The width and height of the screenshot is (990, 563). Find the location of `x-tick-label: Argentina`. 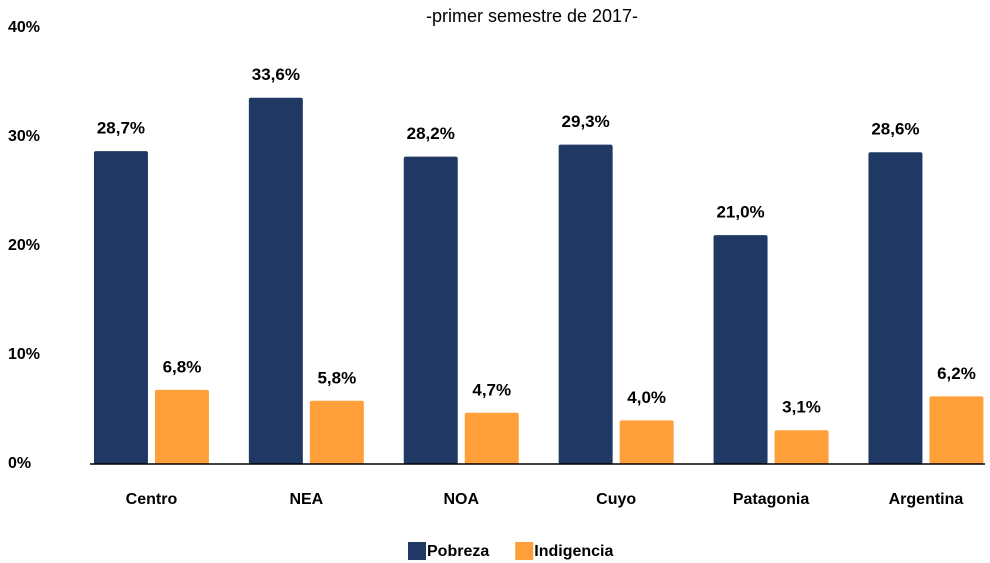

x-tick-label: Argentina is located at coordinates (926, 499).